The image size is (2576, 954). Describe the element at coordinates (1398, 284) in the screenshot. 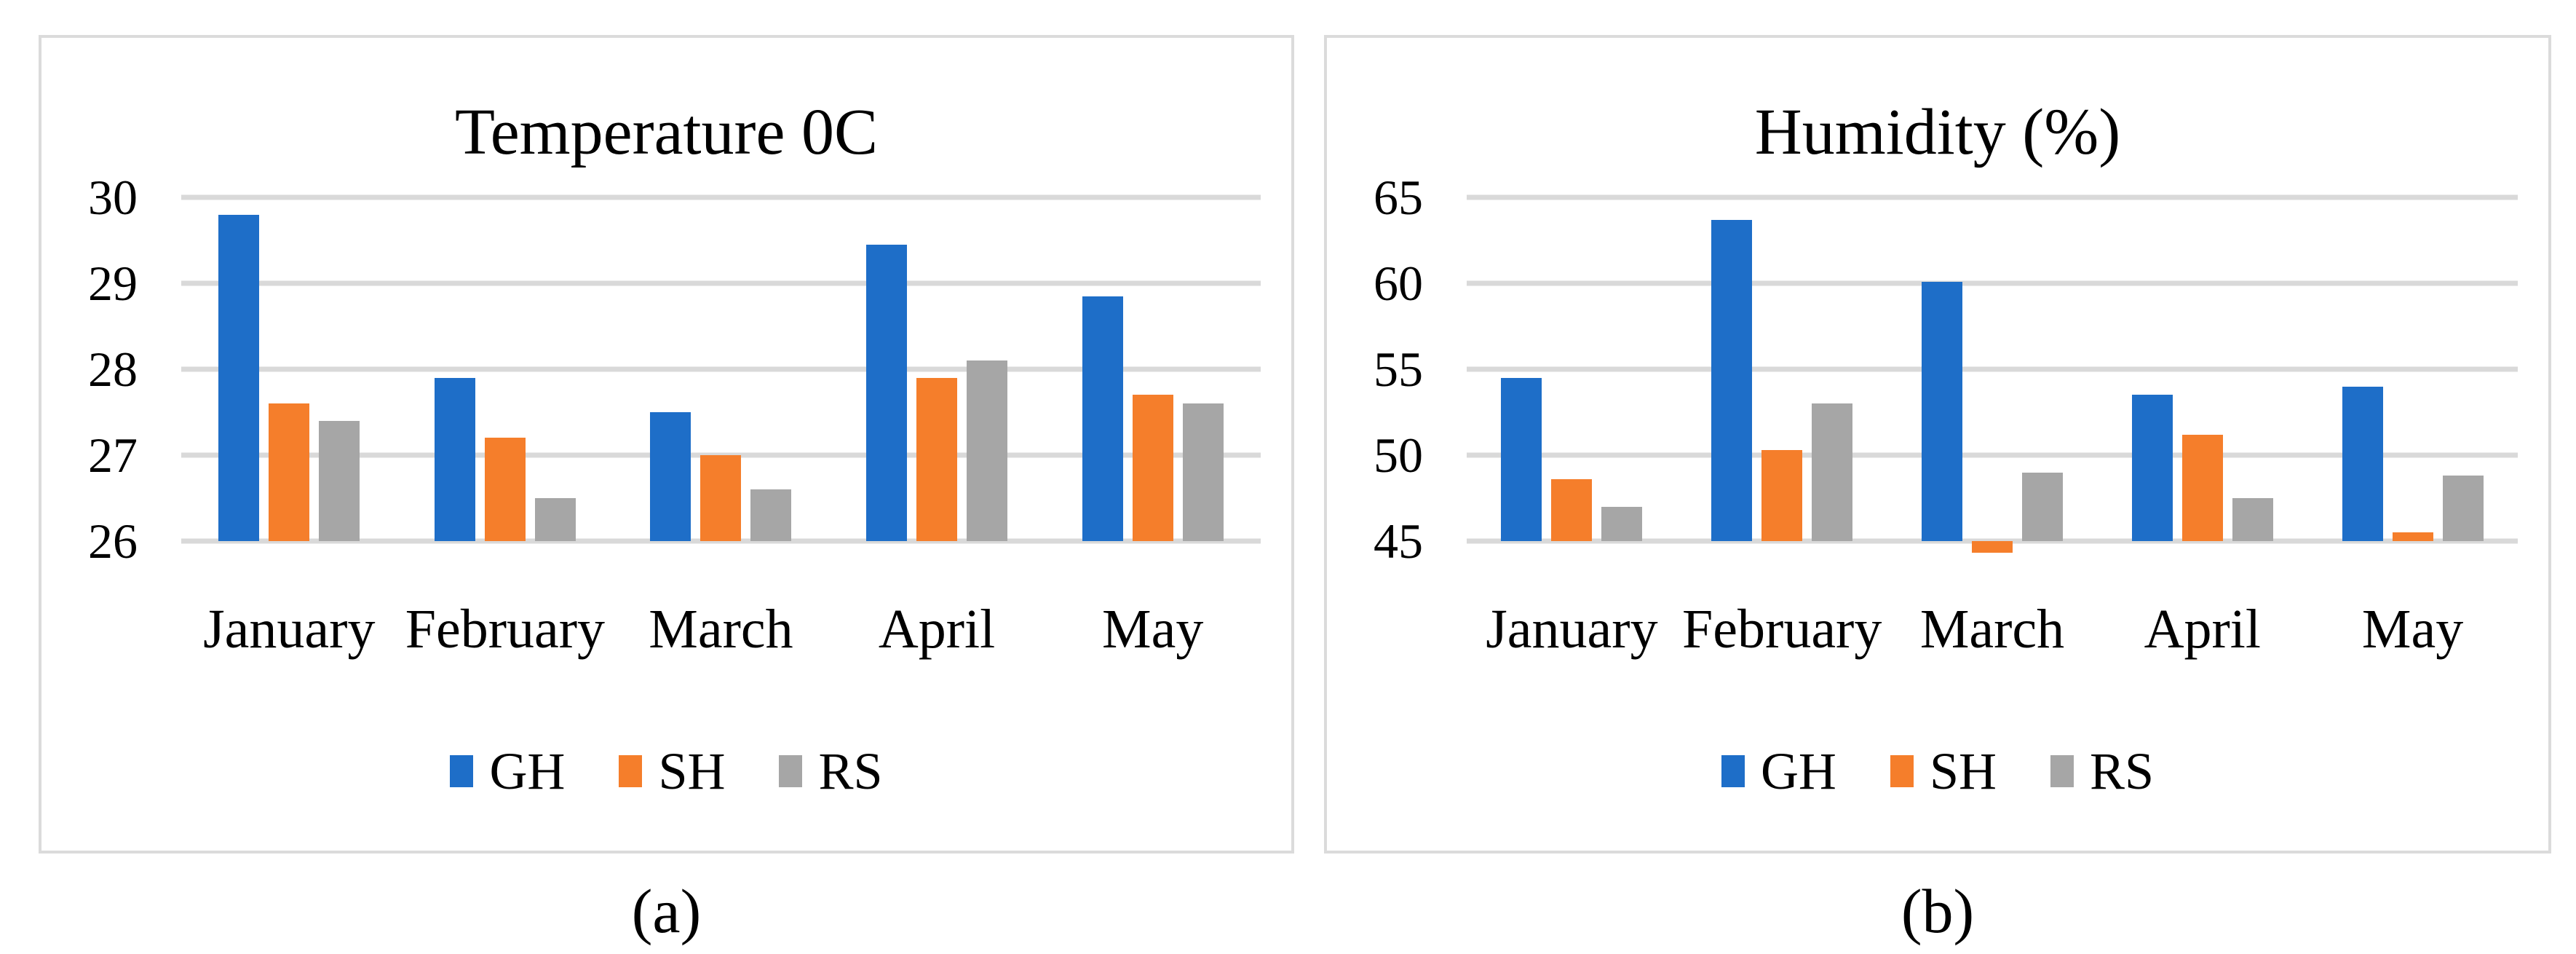

I see `y-tick-label: 60` at that location.